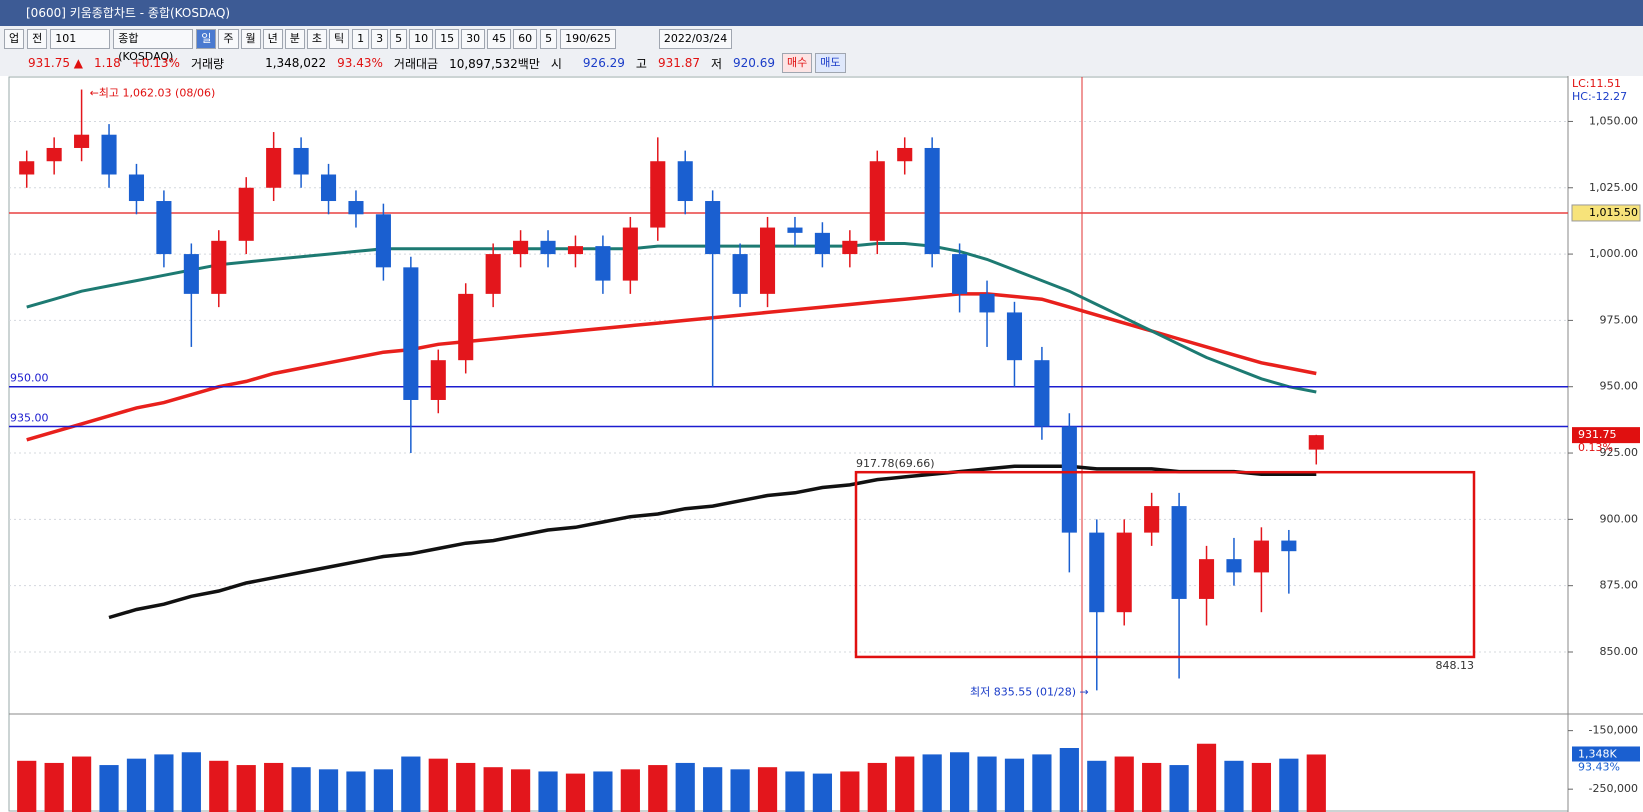 Image resolution: width=1643 pixels, height=812 pixels. Describe the element at coordinates (1165, 564) in the screenshot. I see `range-box` at that location.